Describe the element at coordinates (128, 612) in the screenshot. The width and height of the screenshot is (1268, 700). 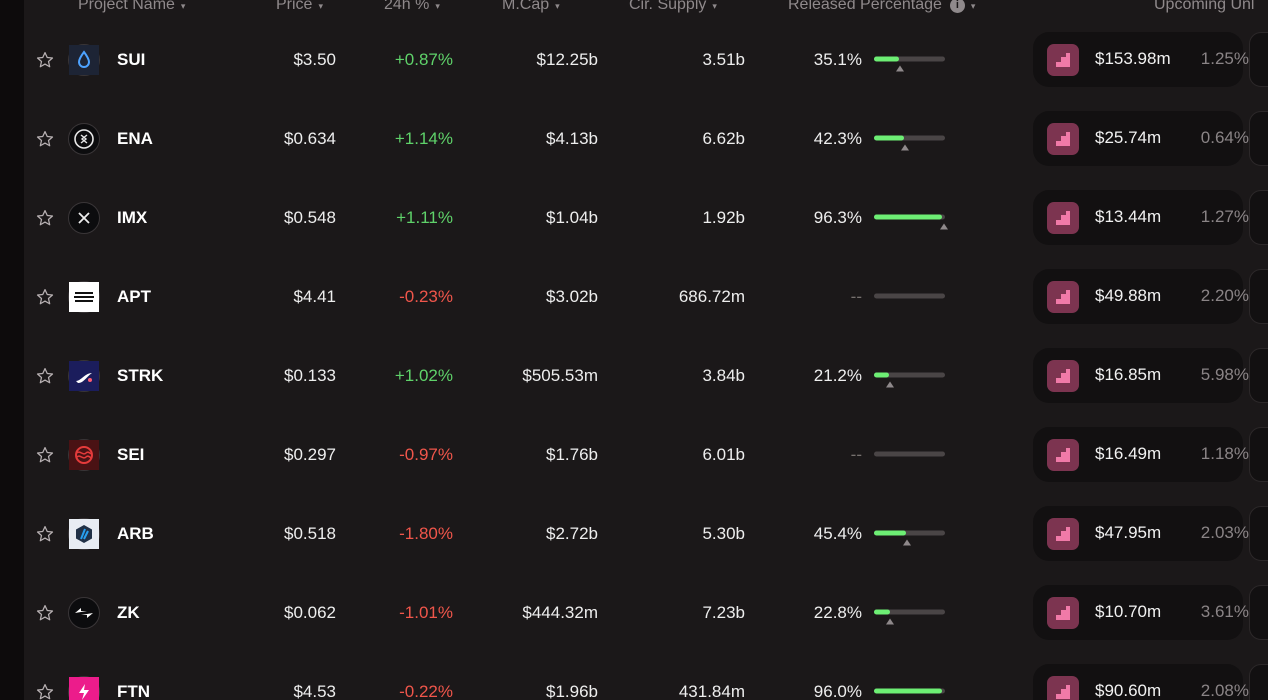
I see `token-symbol: ZK` at that location.